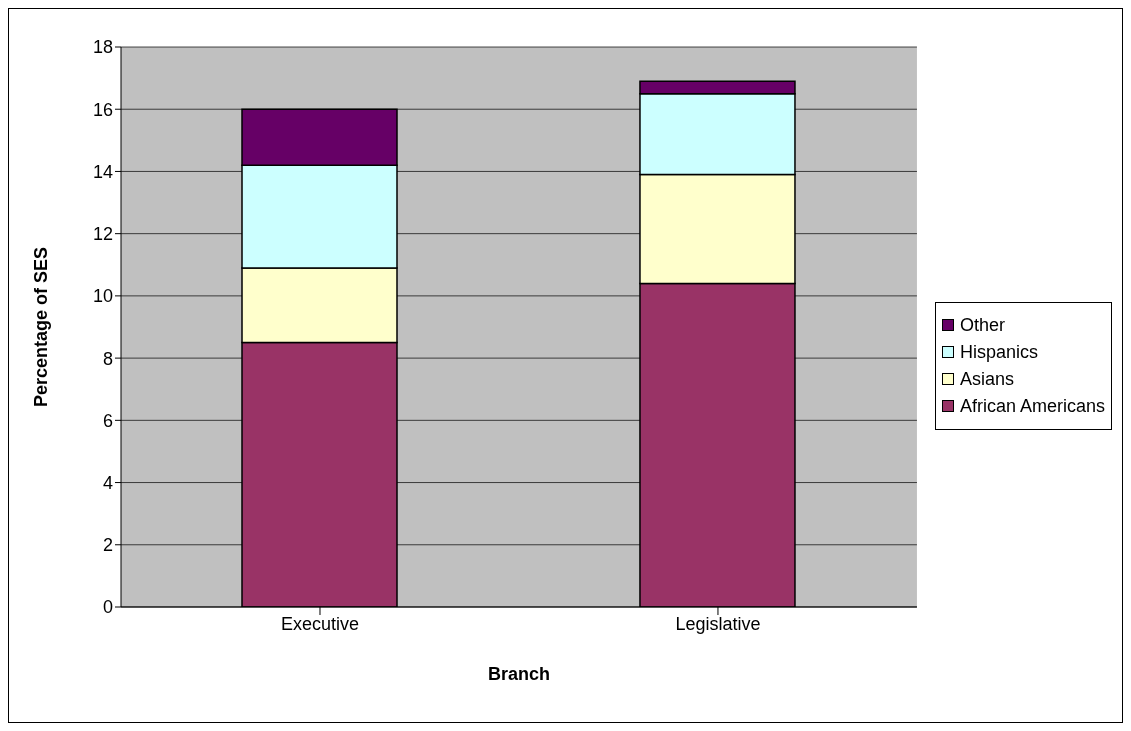 The height and width of the screenshot is (731, 1131). Describe the element at coordinates (718, 623) in the screenshot. I see `x-tick-label: Legislative` at that location.